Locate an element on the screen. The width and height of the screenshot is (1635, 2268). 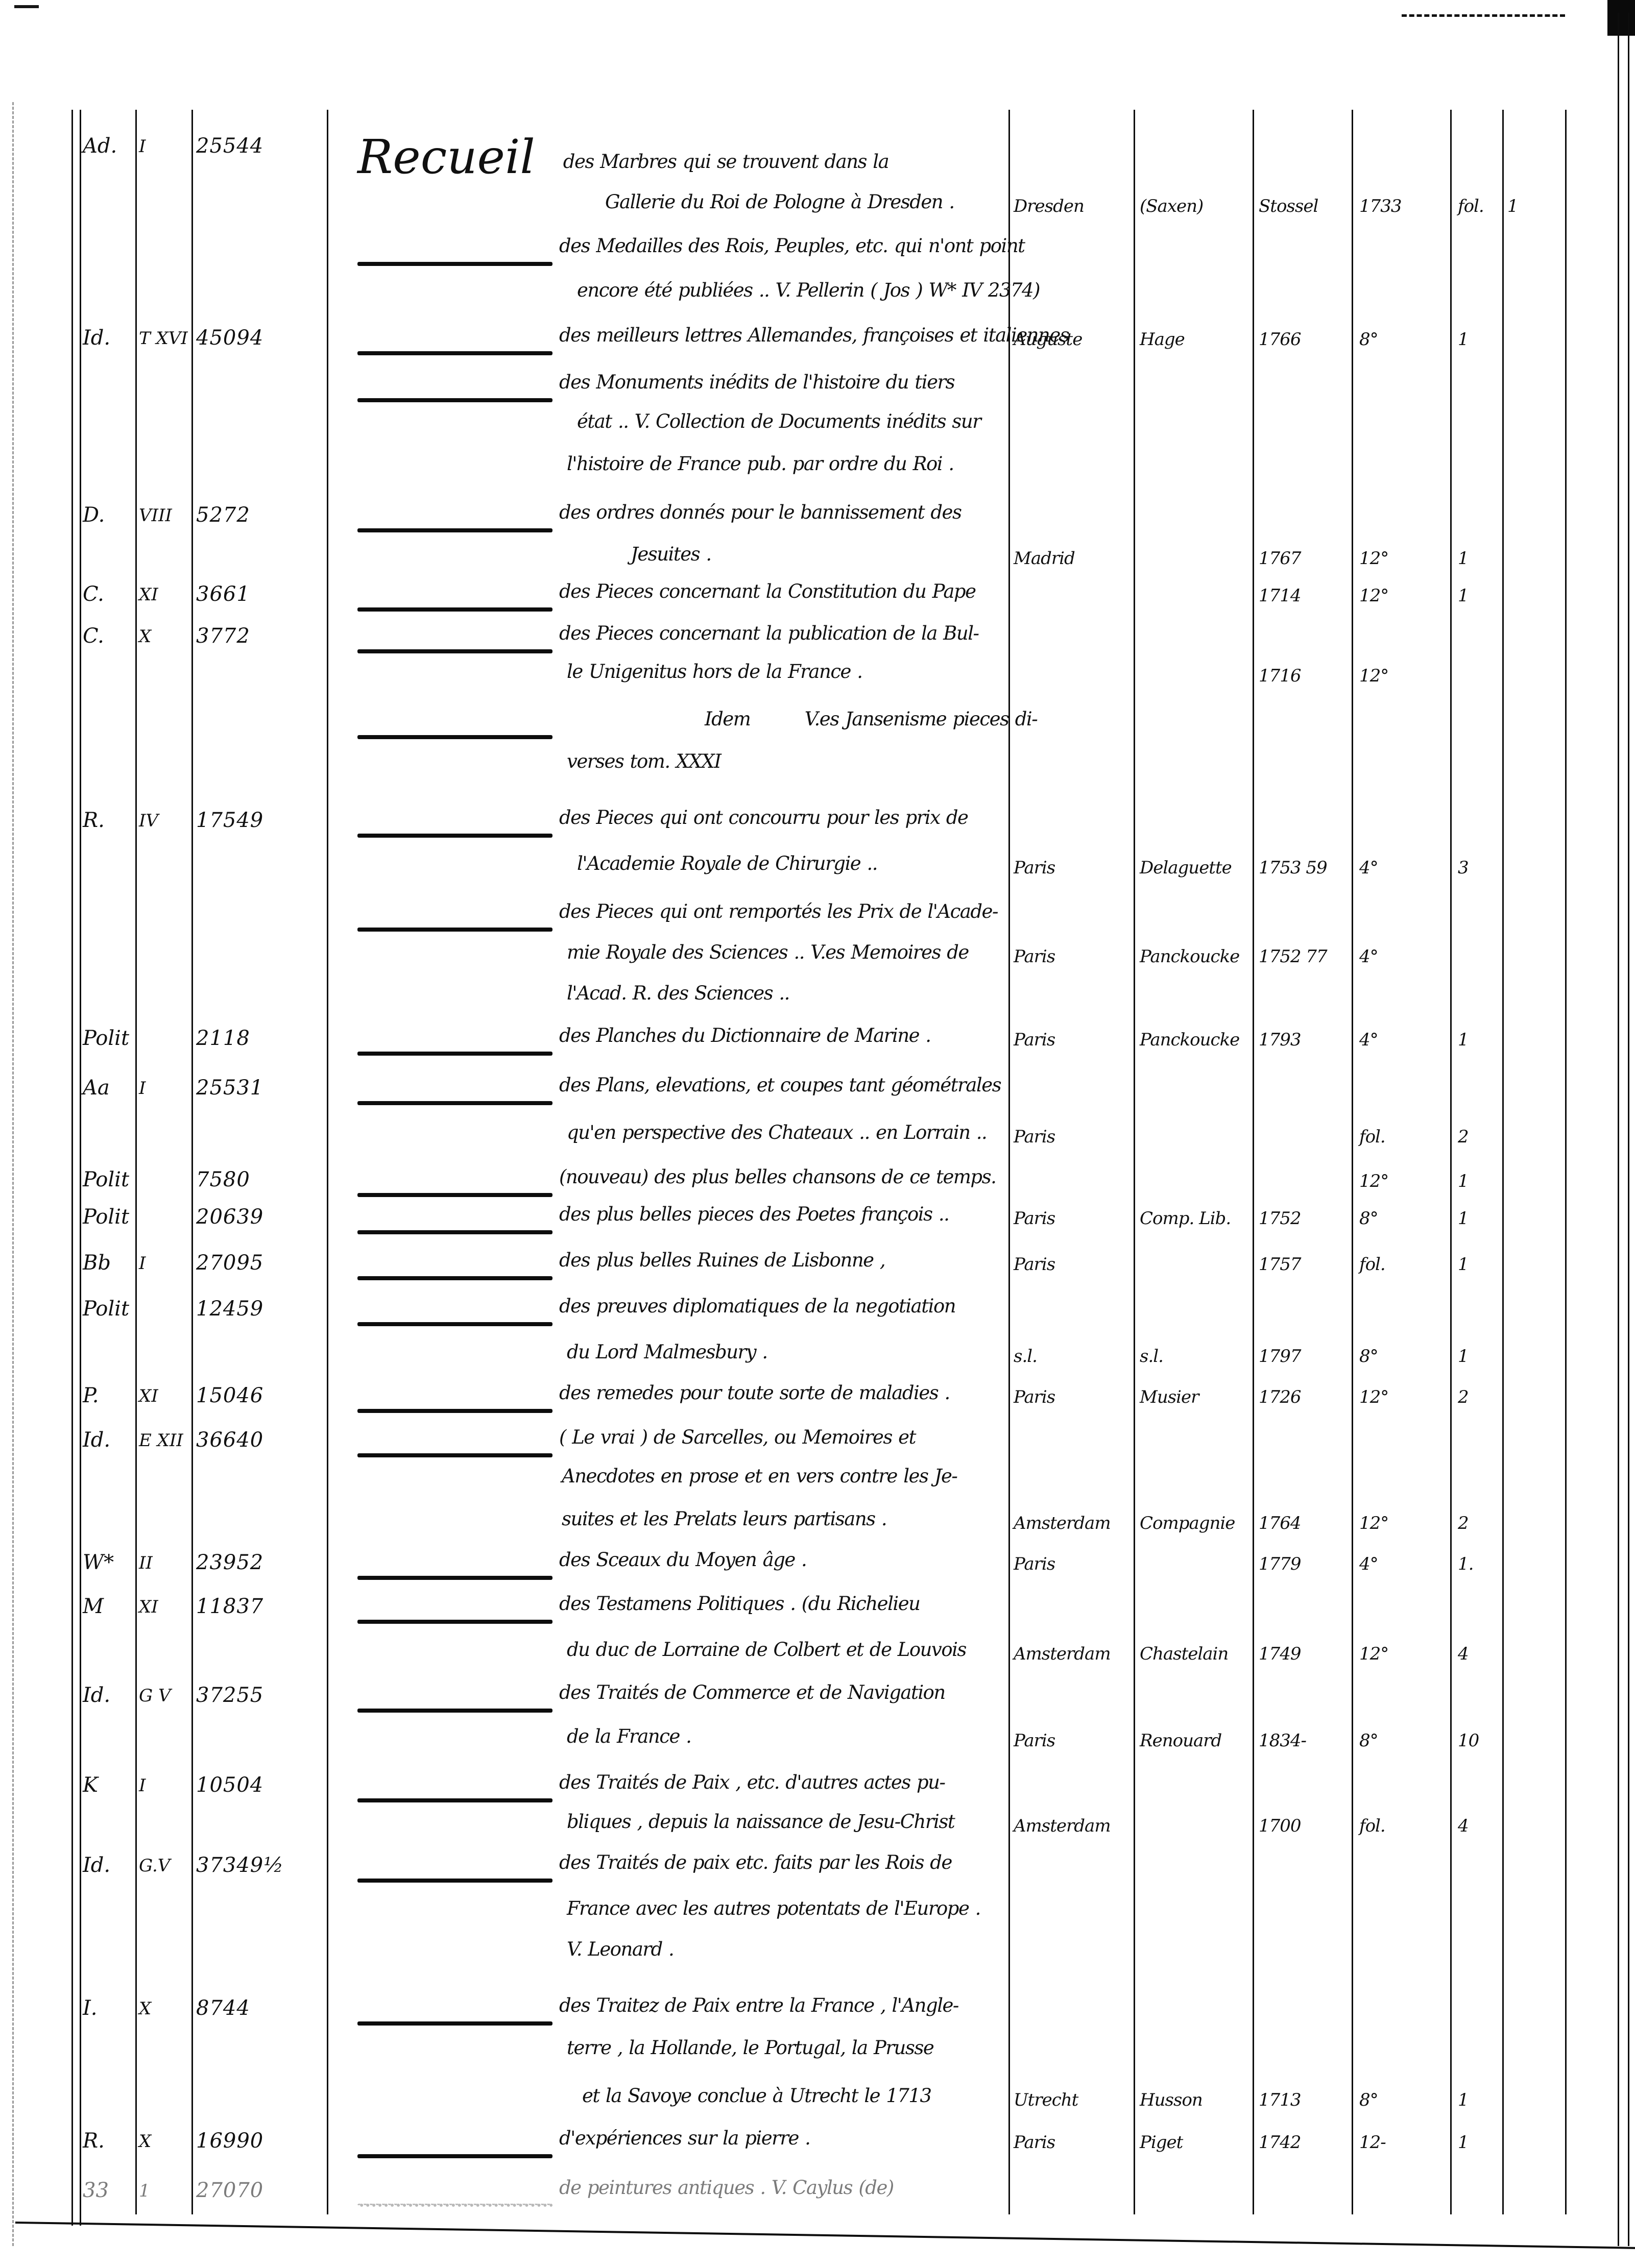
entry-format: 4° is located at coordinates (1369, 868).